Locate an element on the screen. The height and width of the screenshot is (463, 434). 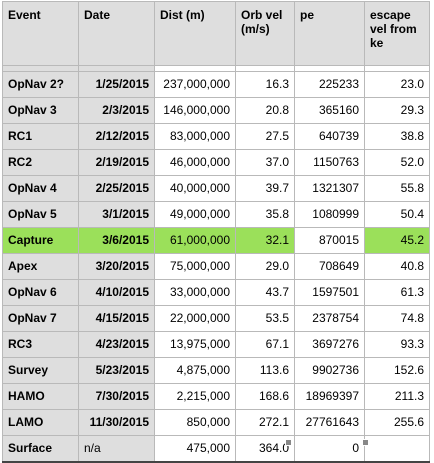
cell-orb-vel: 168.6 is located at coordinates (265, 396).